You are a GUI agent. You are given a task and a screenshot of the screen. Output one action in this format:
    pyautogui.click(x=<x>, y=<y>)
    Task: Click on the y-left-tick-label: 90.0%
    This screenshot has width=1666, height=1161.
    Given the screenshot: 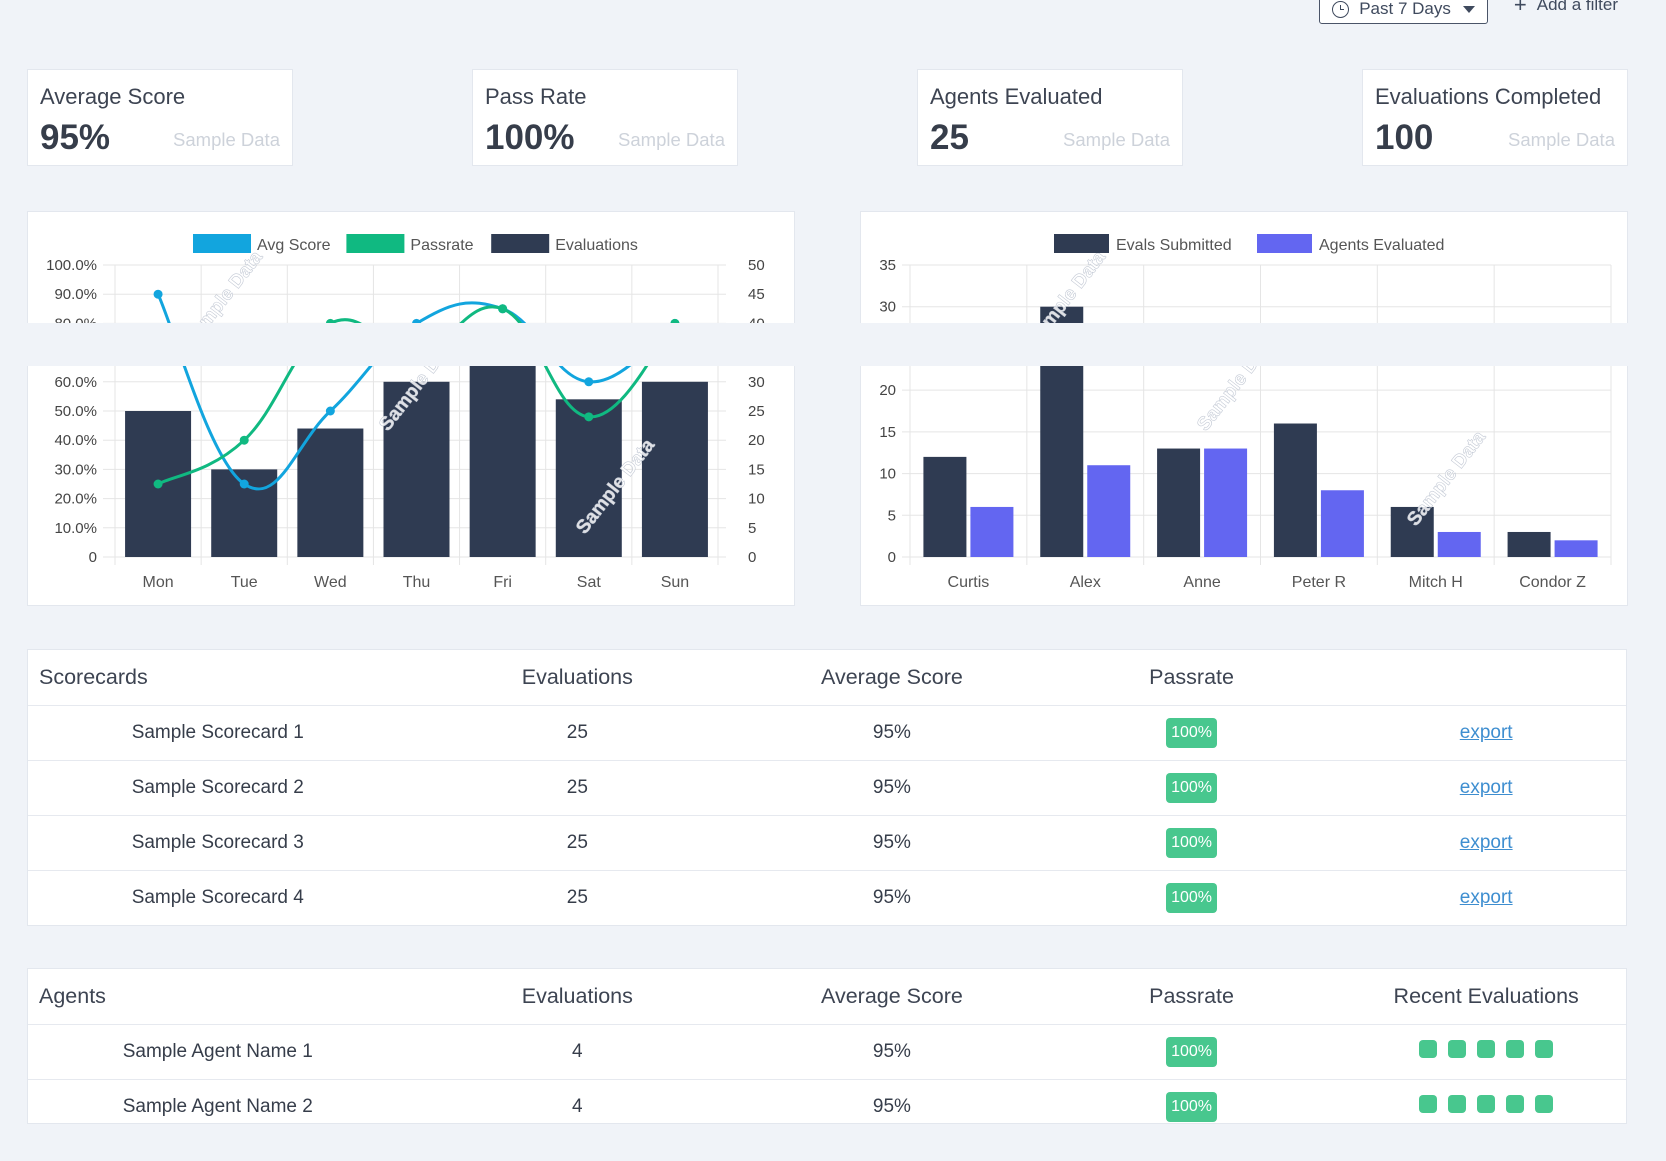 What is the action you would take?
    pyautogui.click(x=75, y=294)
    